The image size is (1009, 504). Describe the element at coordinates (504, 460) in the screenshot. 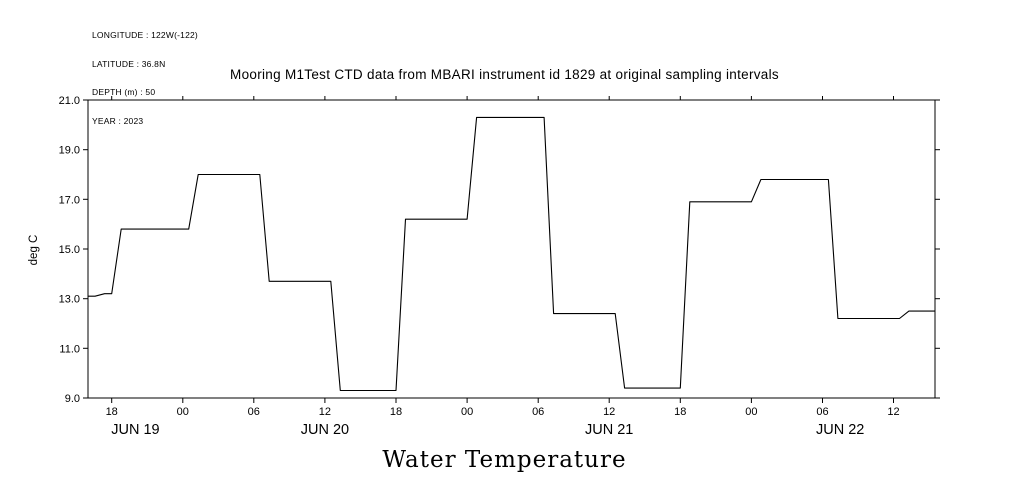

I see `chart-bottom-title: Water Temperature` at that location.